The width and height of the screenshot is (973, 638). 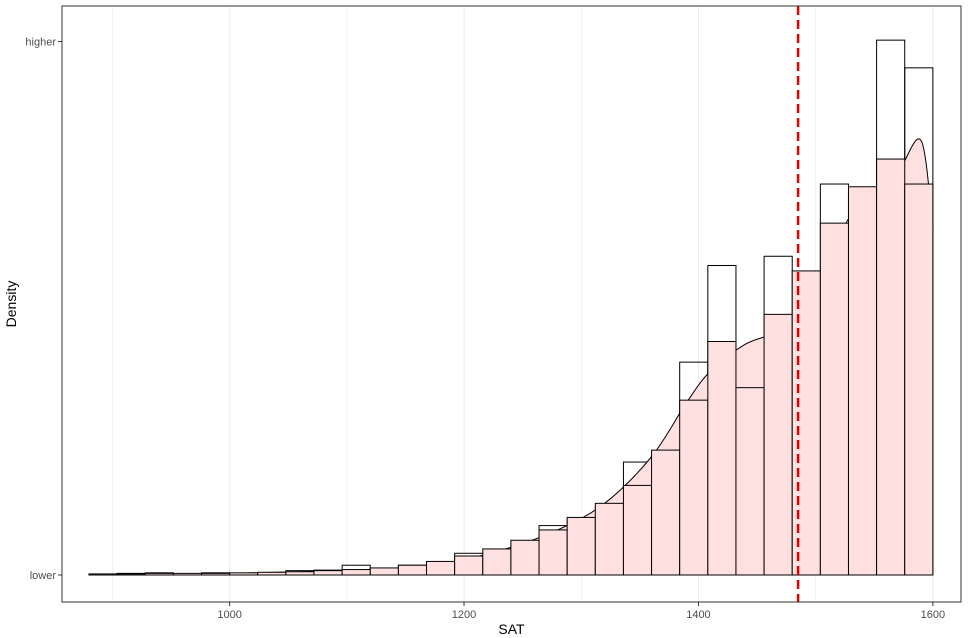 What do you see at coordinates (40, 43) in the screenshot?
I see `y-tick-label: higher` at bounding box center [40, 43].